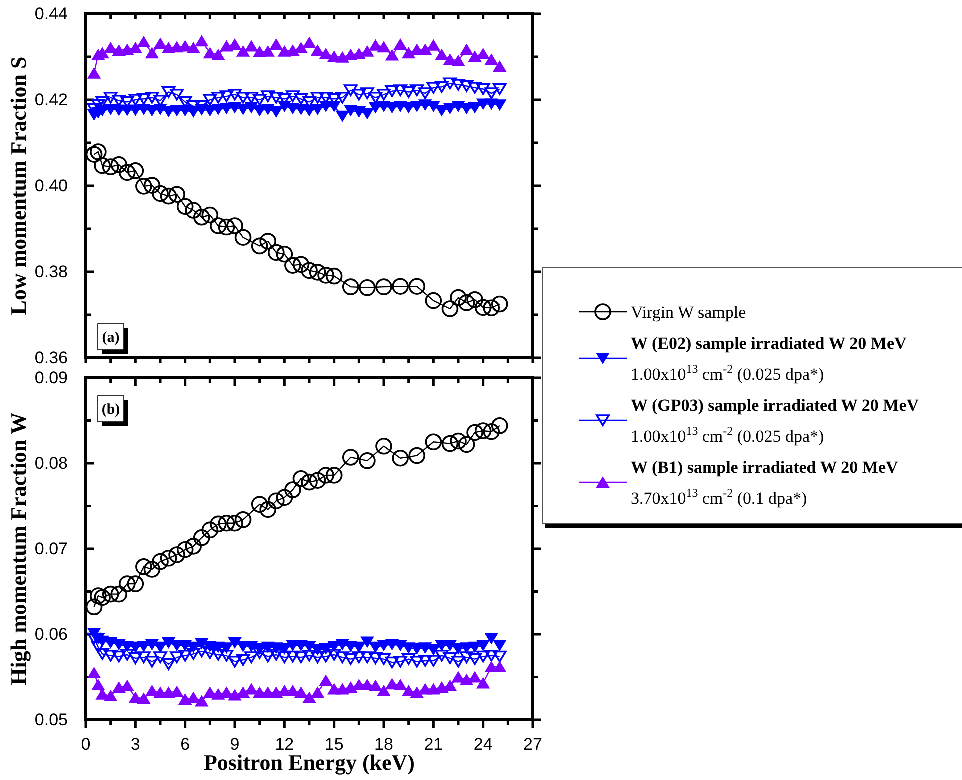 This screenshot has width=962, height=780. Describe the element at coordinates (688, 312) in the screenshot. I see `legend-label: Virgin W sample` at that location.